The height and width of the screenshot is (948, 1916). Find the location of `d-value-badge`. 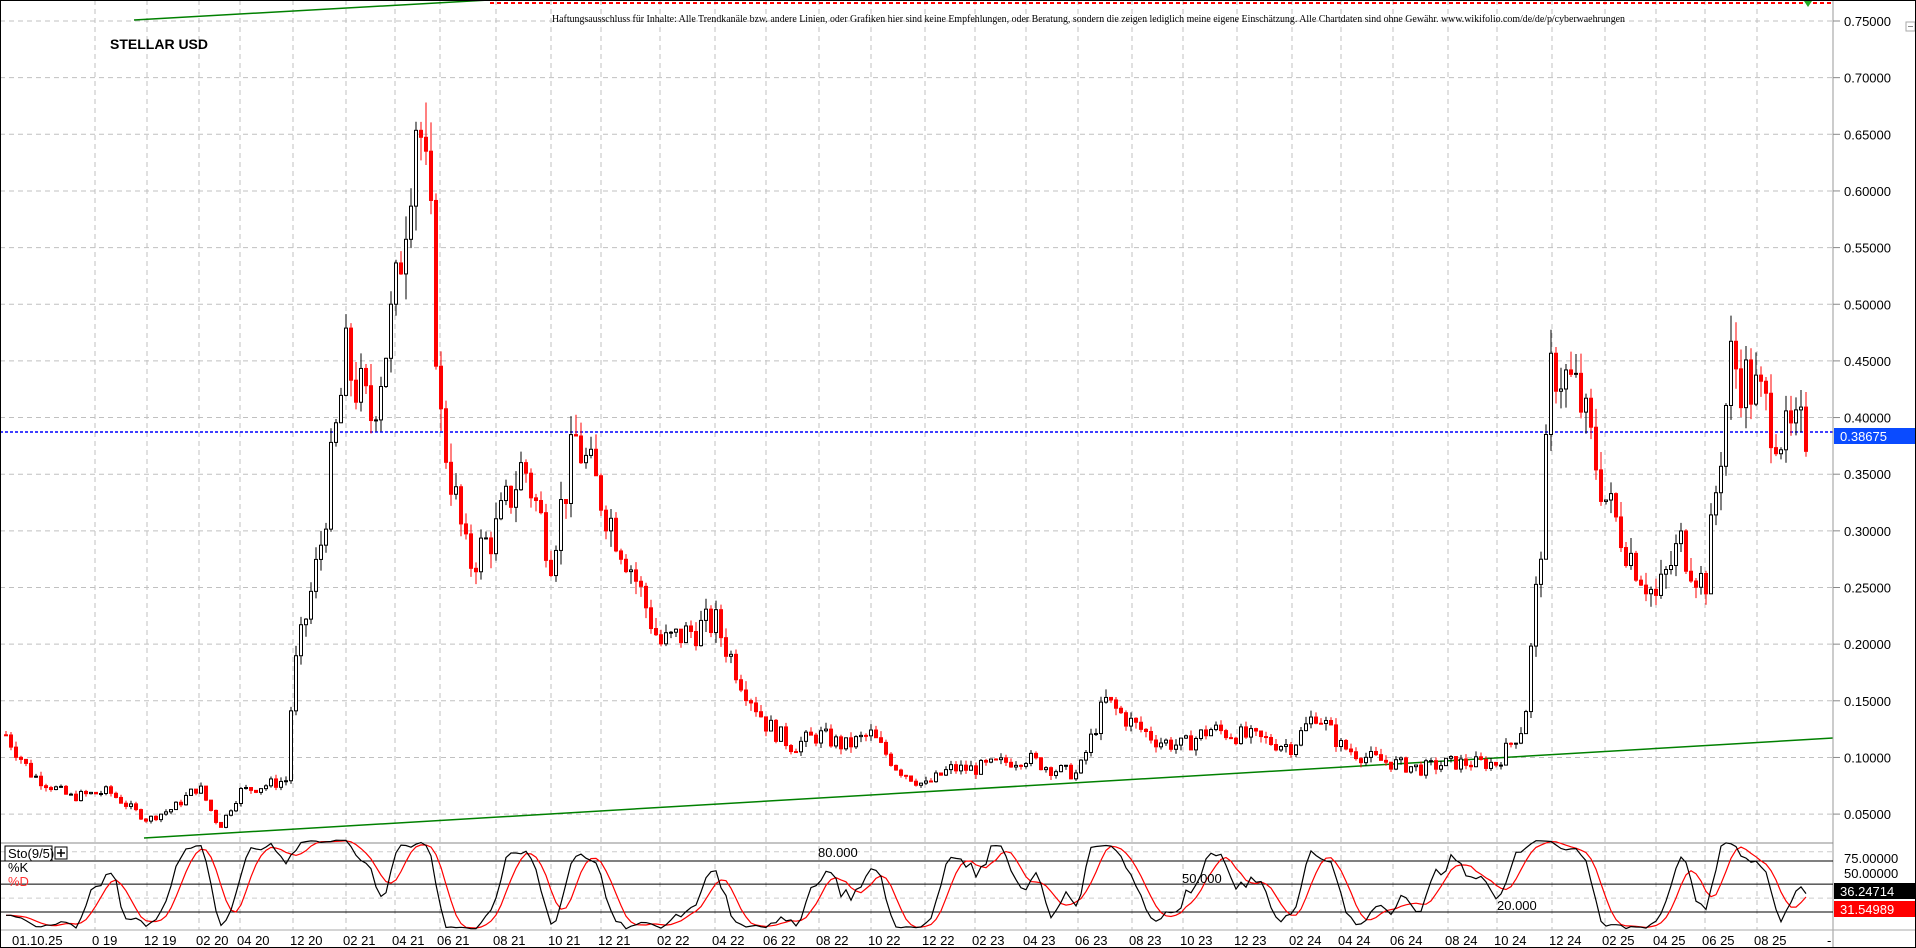

d-value-badge is located at coordinates (1875, 909).